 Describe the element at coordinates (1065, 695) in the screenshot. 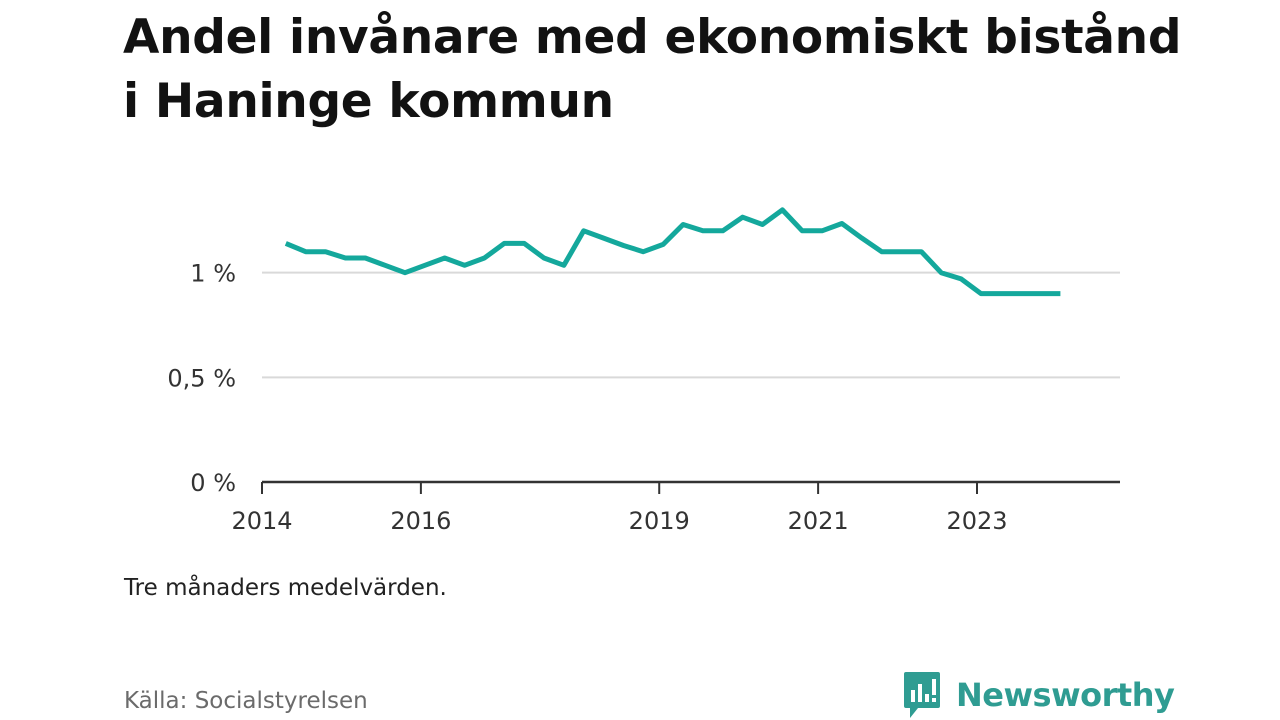

I see `brand-name: Newsworthy` at that location.